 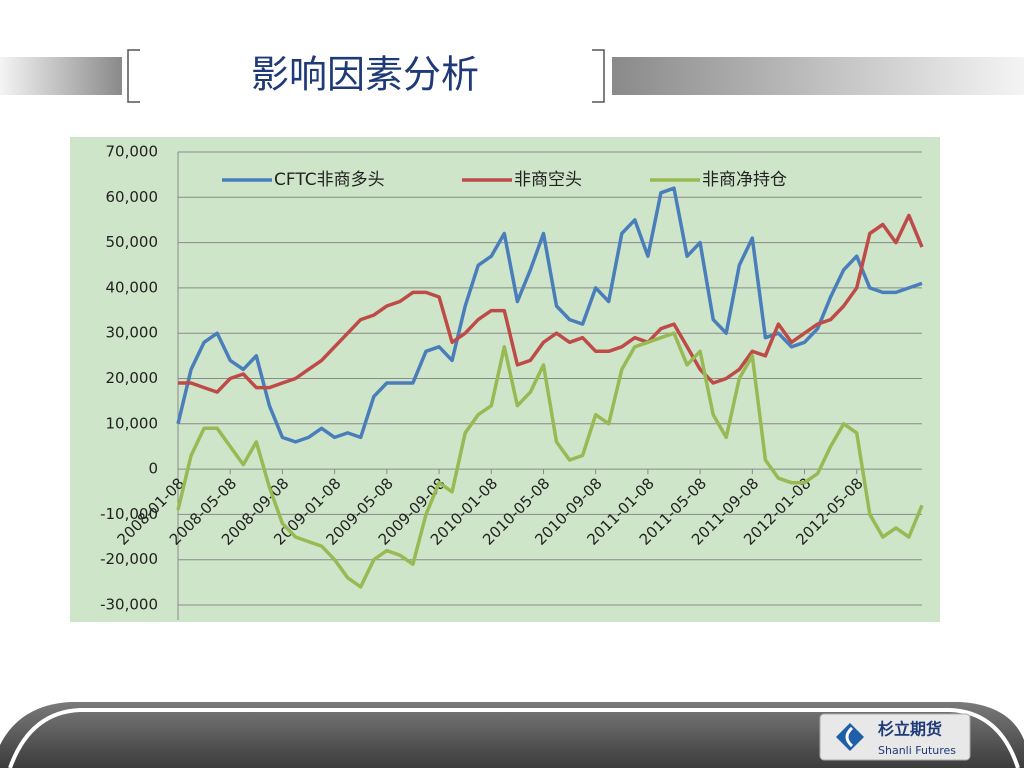 I want to click on footer-curve, so click(x=514, y=738).